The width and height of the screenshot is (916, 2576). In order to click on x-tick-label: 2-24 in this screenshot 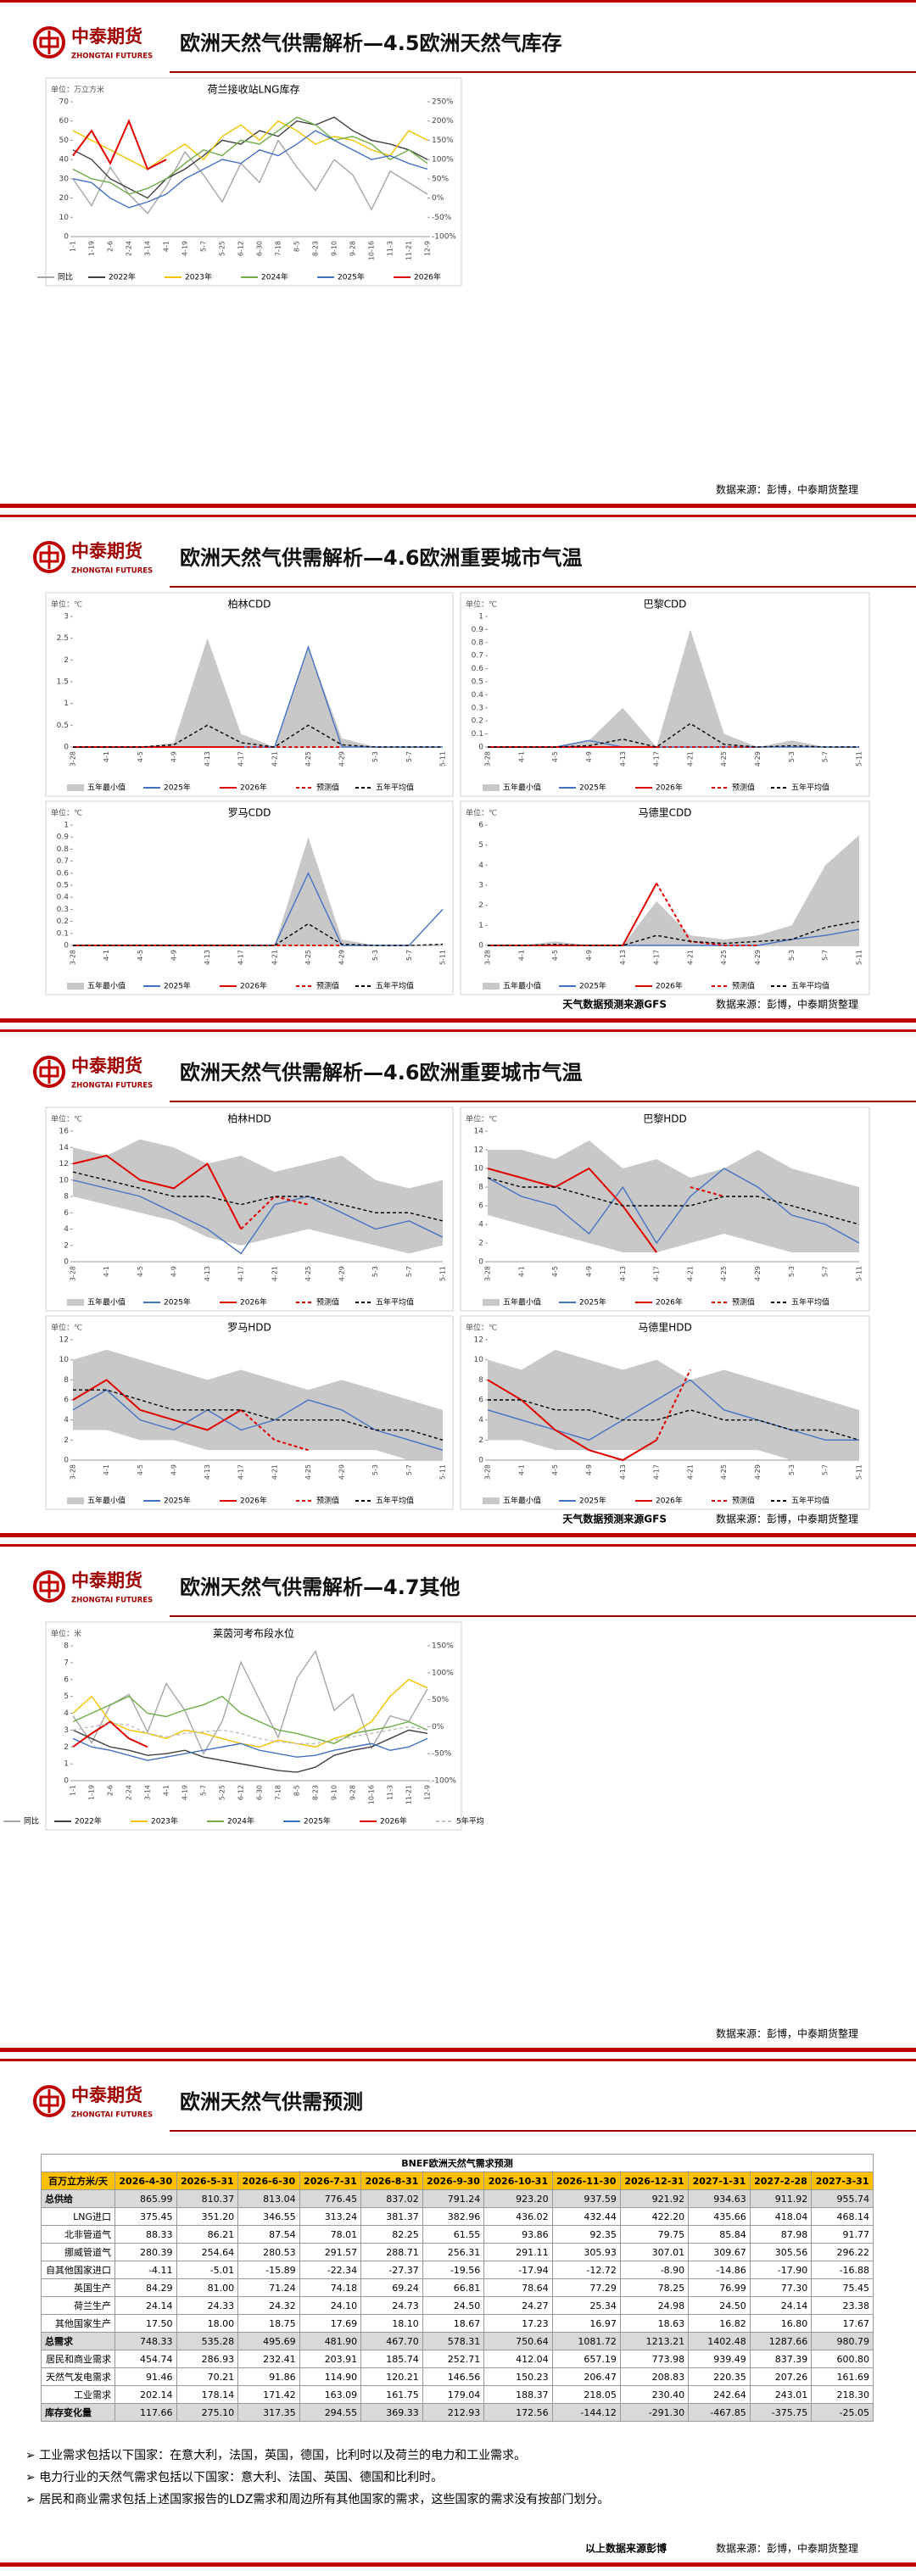, I will do `click(129, 248)`.